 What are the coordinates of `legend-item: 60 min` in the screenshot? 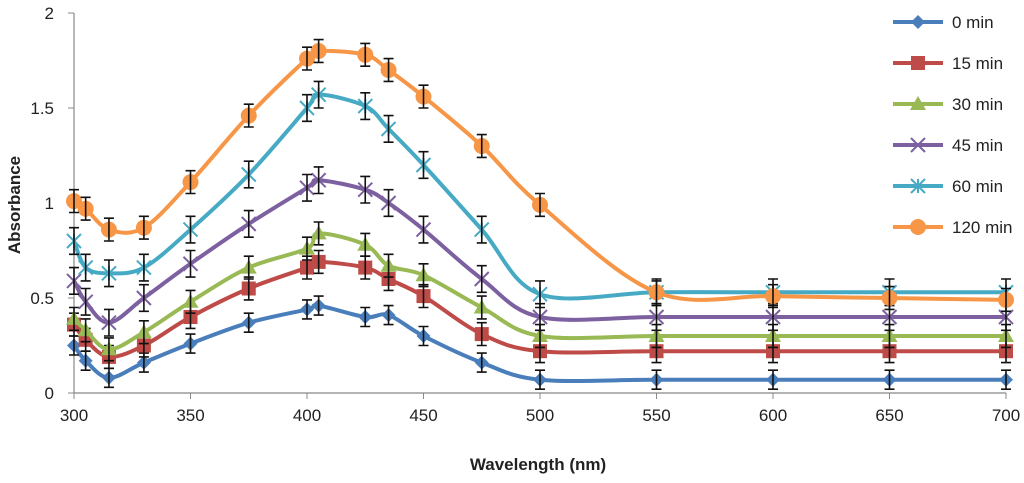 It's located at (948, 186).